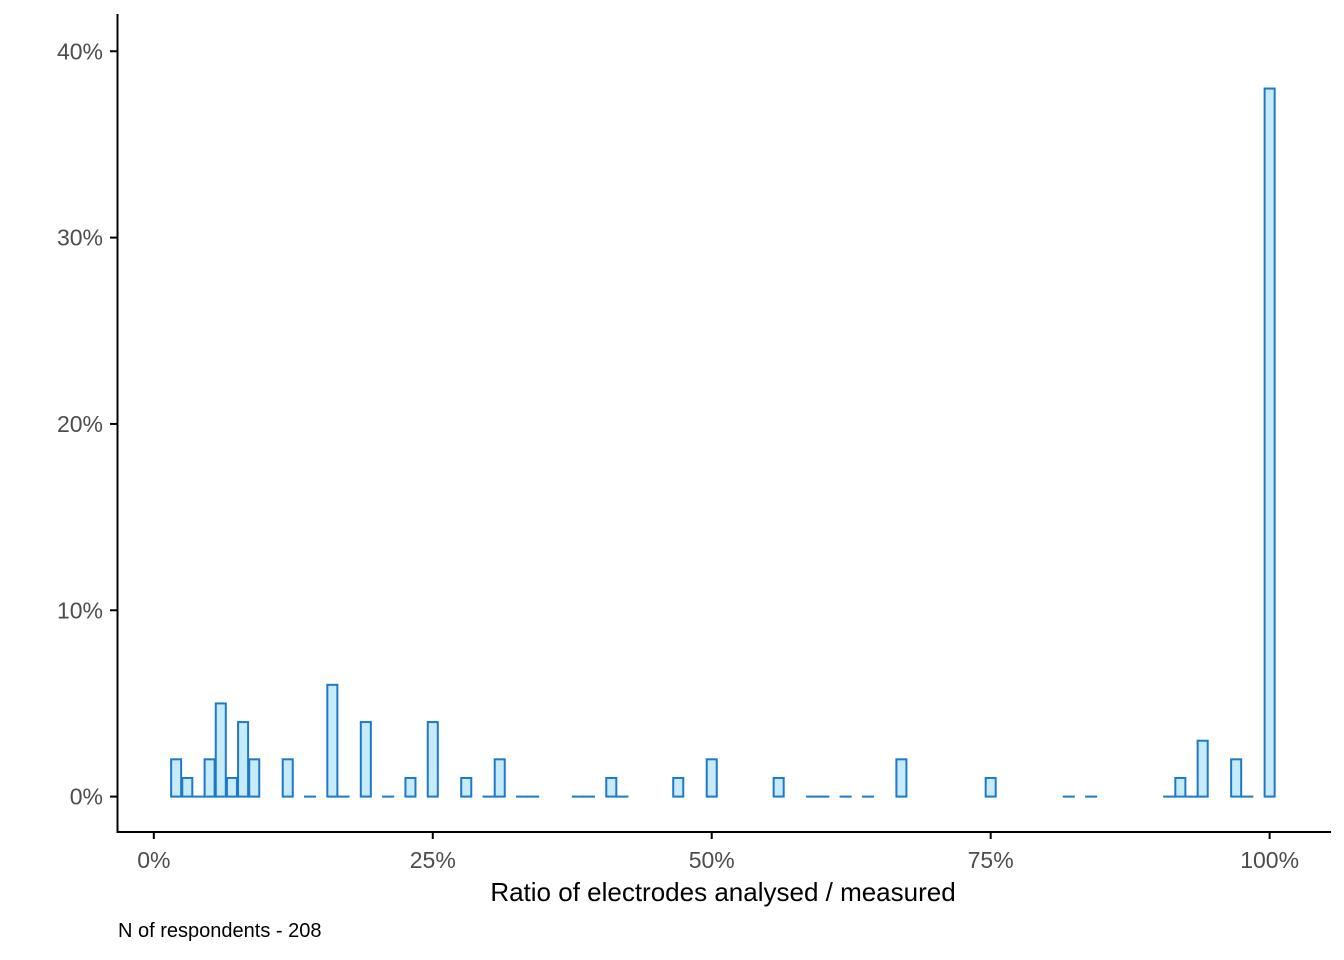 Image resolution: width=1344 pixels, height=960 pixels. I want to click on y-tick-label: 0%, so click(86, 797).